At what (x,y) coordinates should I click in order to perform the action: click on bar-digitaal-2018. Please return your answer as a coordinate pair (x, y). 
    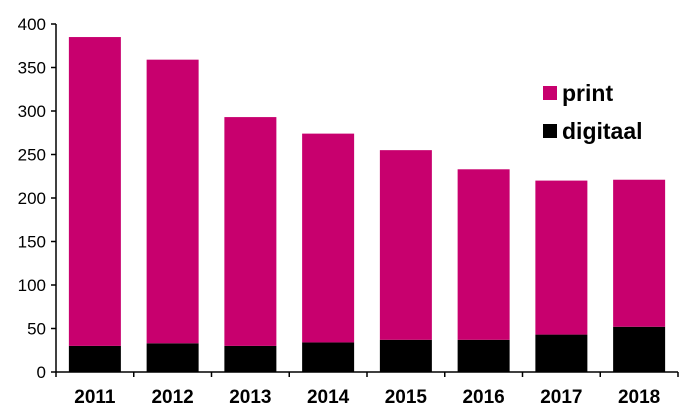
    Looking at the image, I should click on (639, 349).